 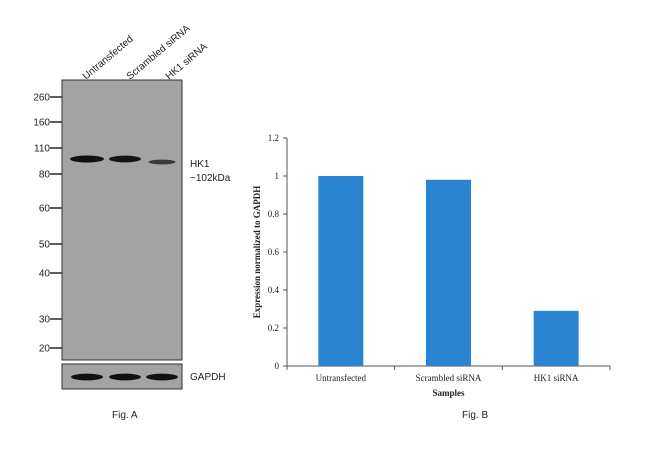 What do you see at coordinates (159, 52) in the screenshot?
I see `lane-label-scrambled-sirna: Scrambled siRNA` at bounding box center [159, 52].